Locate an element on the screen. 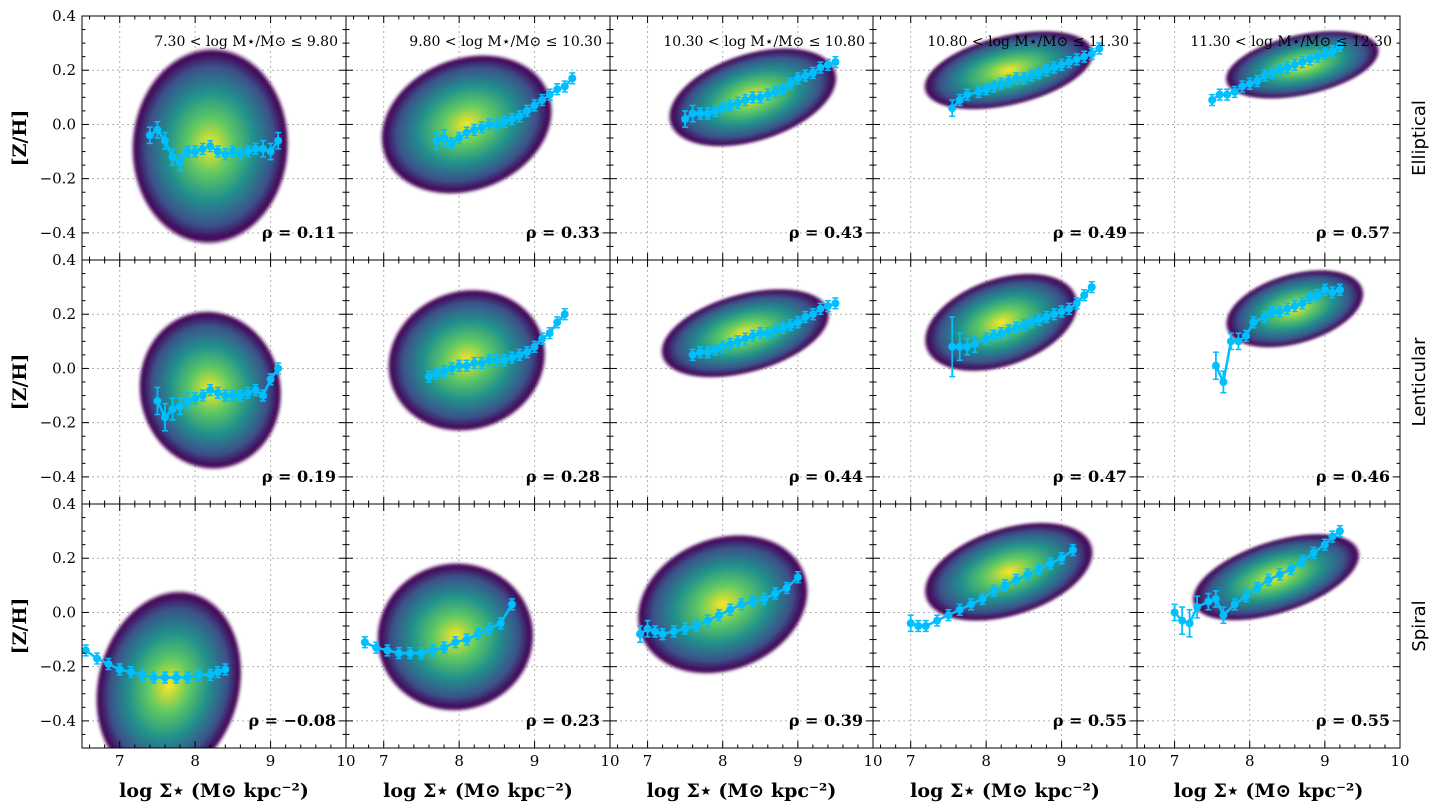 Image resolution: width=1439 pixels, height=809 pixels. x-tick-label: 10 is located at coordinates (872, 761).